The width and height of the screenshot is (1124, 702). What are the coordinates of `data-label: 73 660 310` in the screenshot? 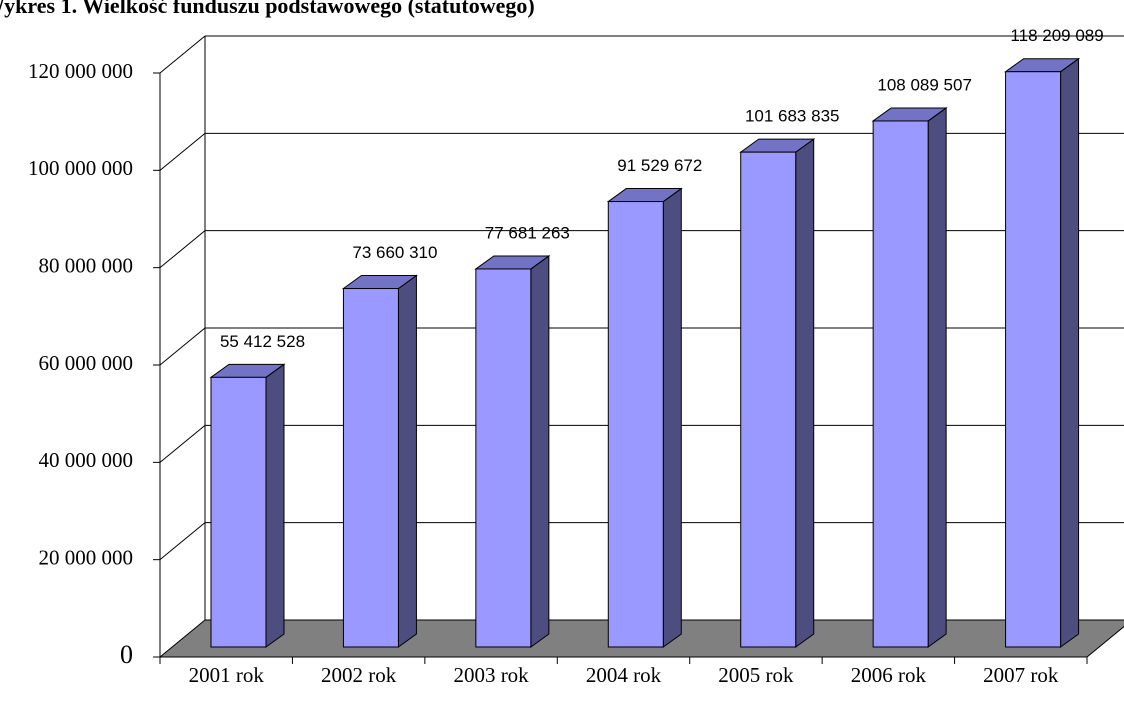 It's located at (394, 252).